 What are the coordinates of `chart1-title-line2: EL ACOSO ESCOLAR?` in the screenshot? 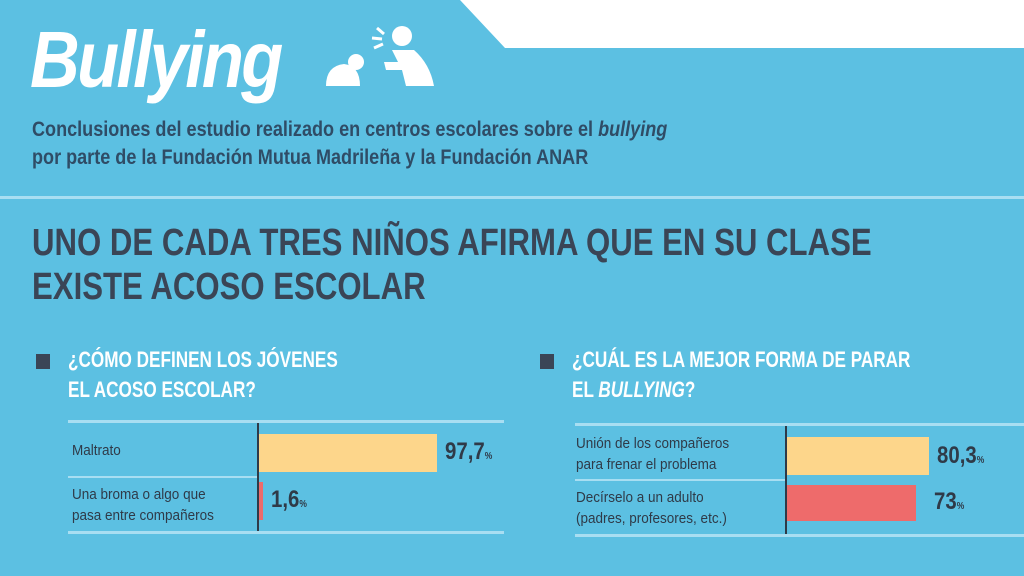 It's located at (162, 389).